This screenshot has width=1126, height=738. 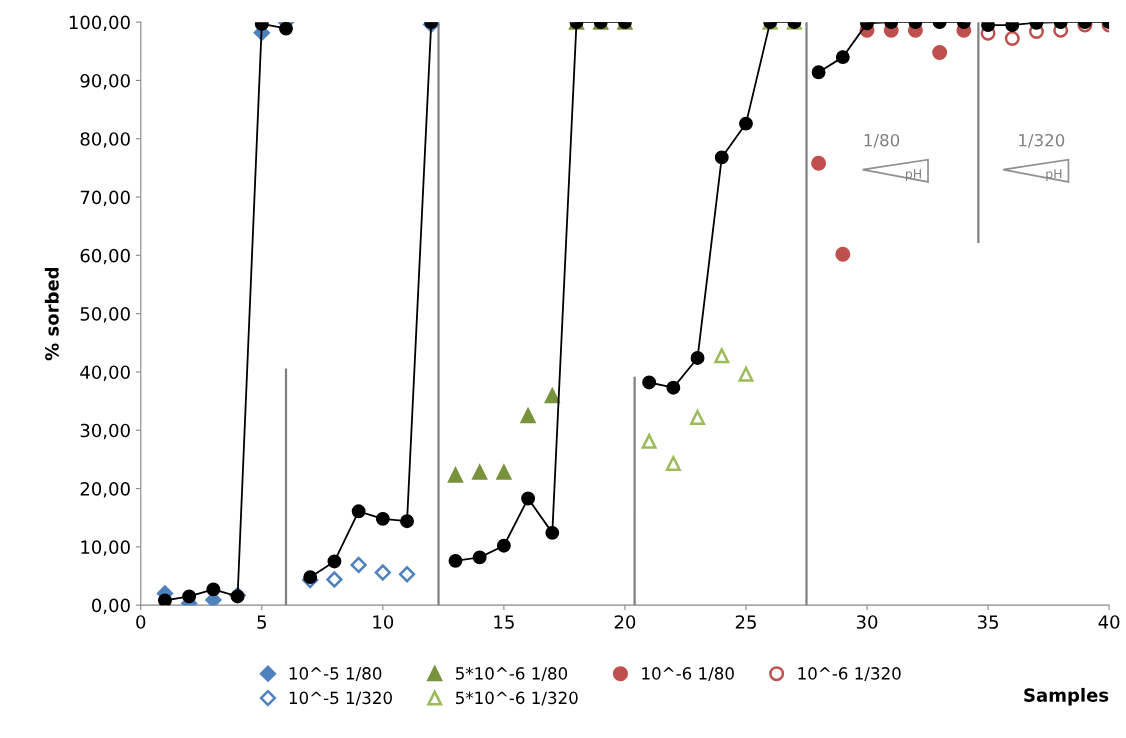 What do you see at coordinates (745, 622) in the screenshot?
I see `x-tick-label: 25` at bounding box center [745, 622].